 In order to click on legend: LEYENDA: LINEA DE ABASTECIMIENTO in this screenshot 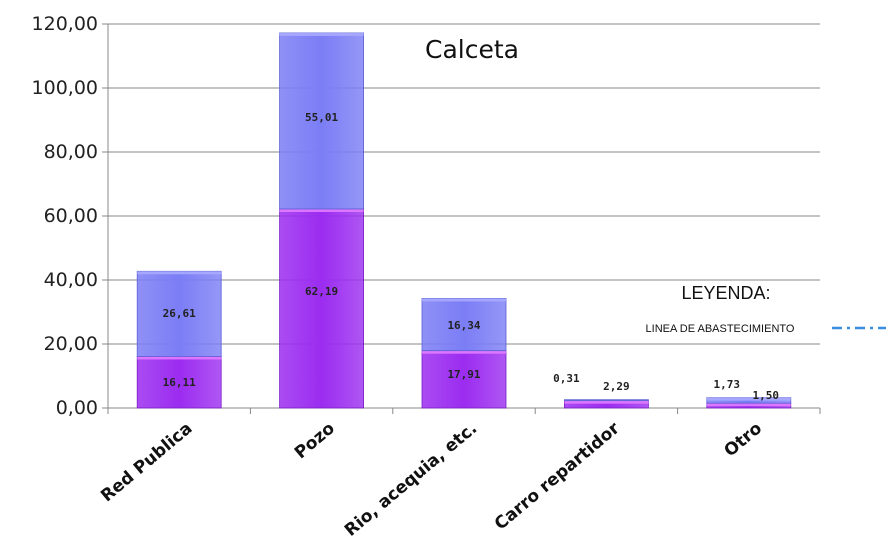, I will do `click(766, 309)`.